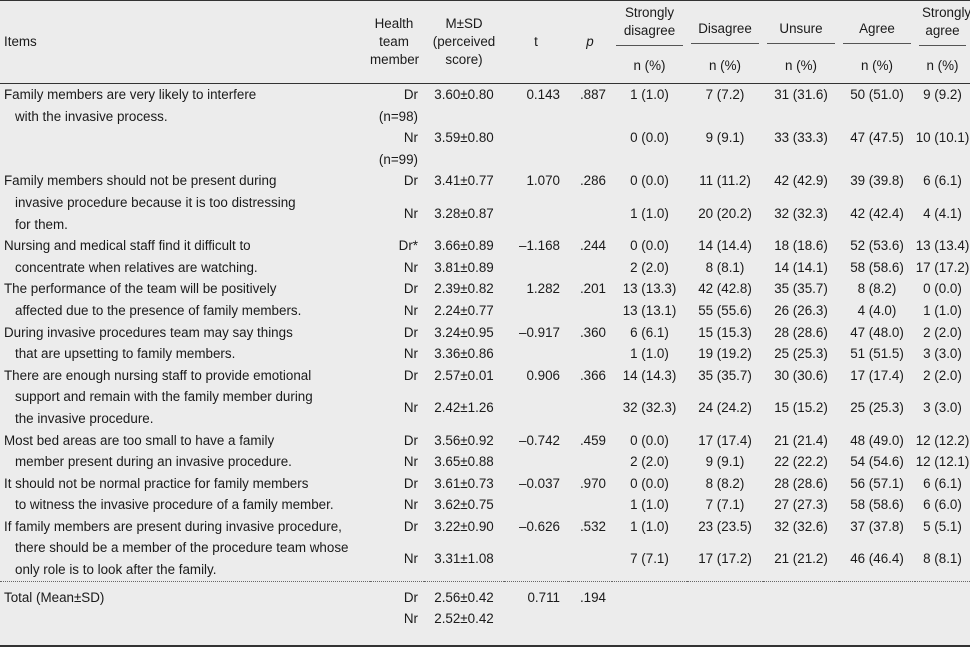 The image size is (970, 647). I want to click on response-count-cell: 17 (17.2), so click(725, 559).